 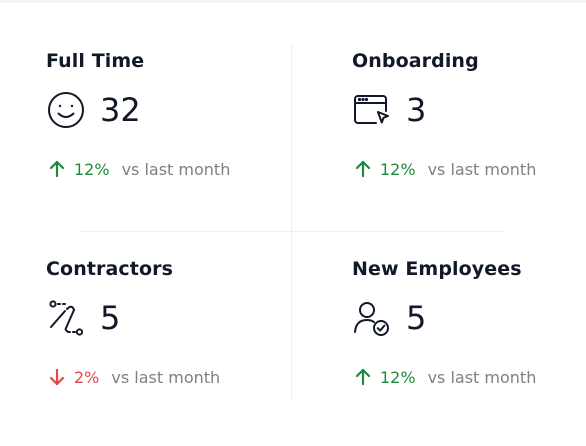 What do you see at coordinates (372, 110) in the screenshot?
I see `browser-window-cursor-icon` at bounding box center [372, 110].